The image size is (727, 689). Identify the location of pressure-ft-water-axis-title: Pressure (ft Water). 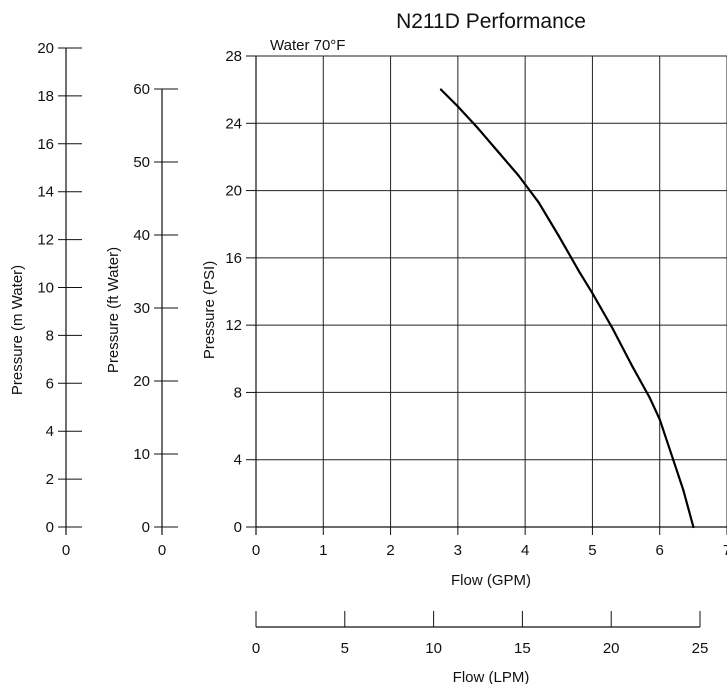
(113, 310).